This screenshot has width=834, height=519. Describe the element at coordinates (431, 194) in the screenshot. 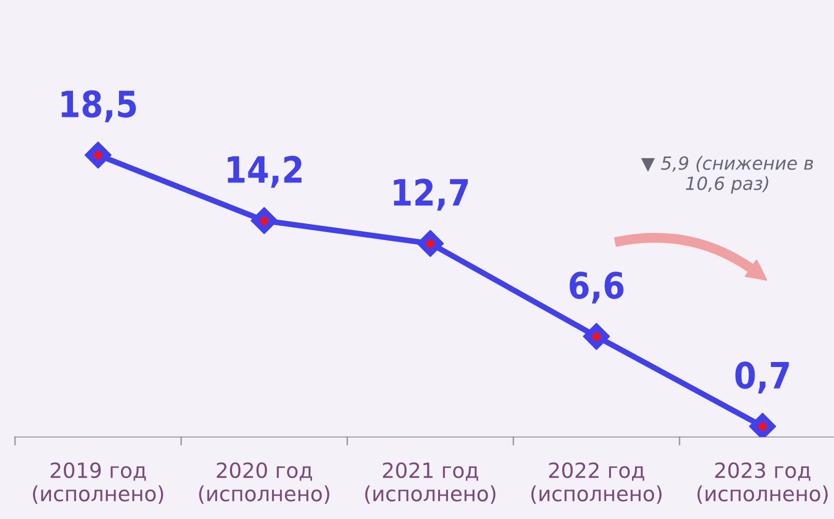

I see `data-label: 12,7` at that location.